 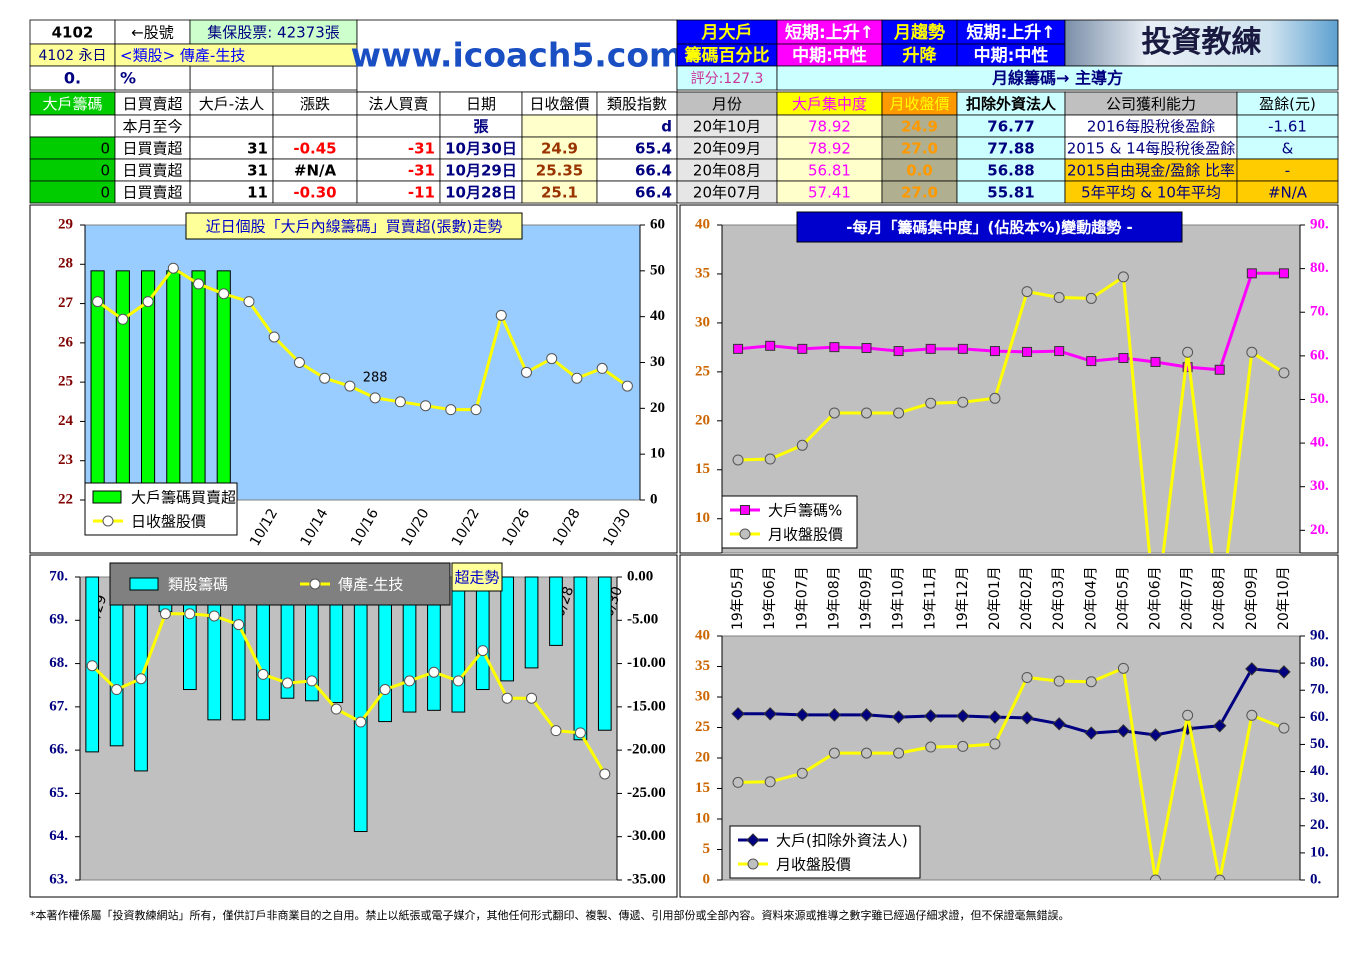 I want to click on table-text: -11, so click(x=421, y=193).